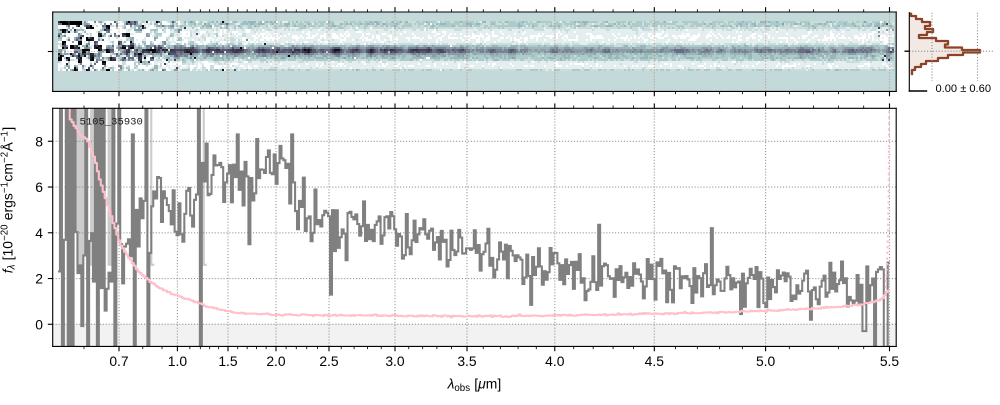 This screenshot has width=1000, height=405. I want to click on svg-text: 4, so click(39, 233).